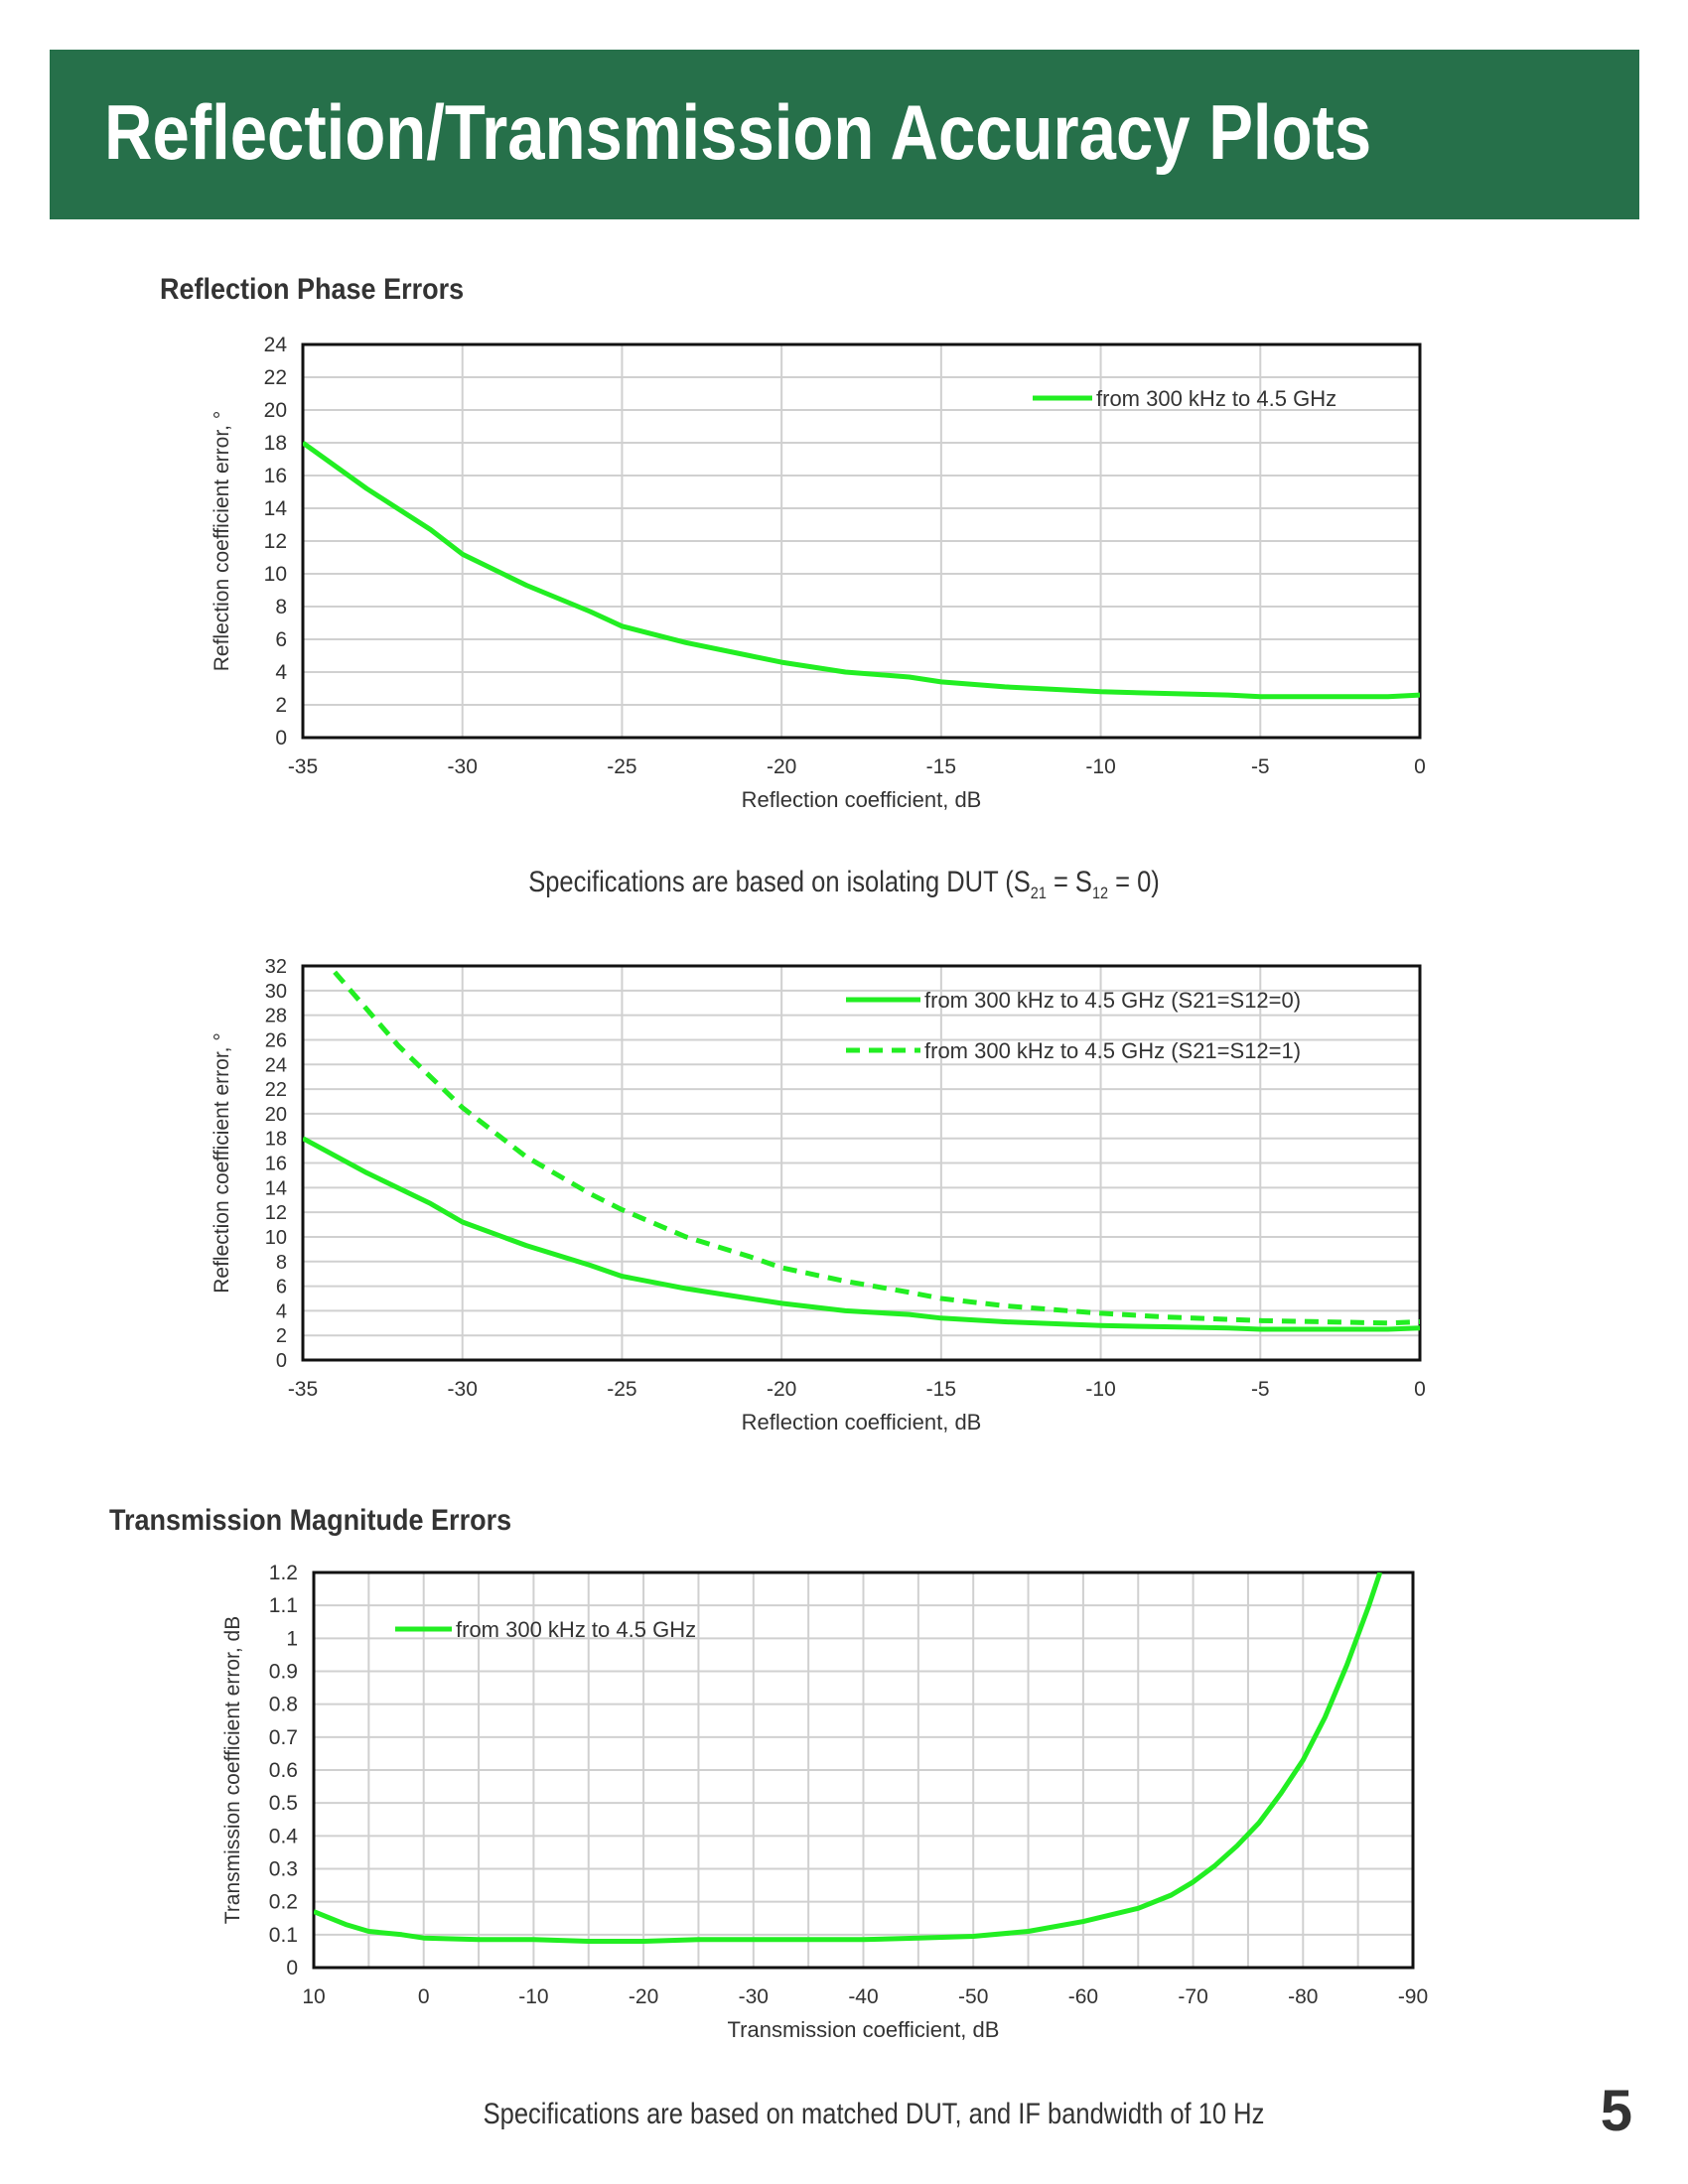  I want to click on chart-1-ytick-label: 12, so click(275, 541).